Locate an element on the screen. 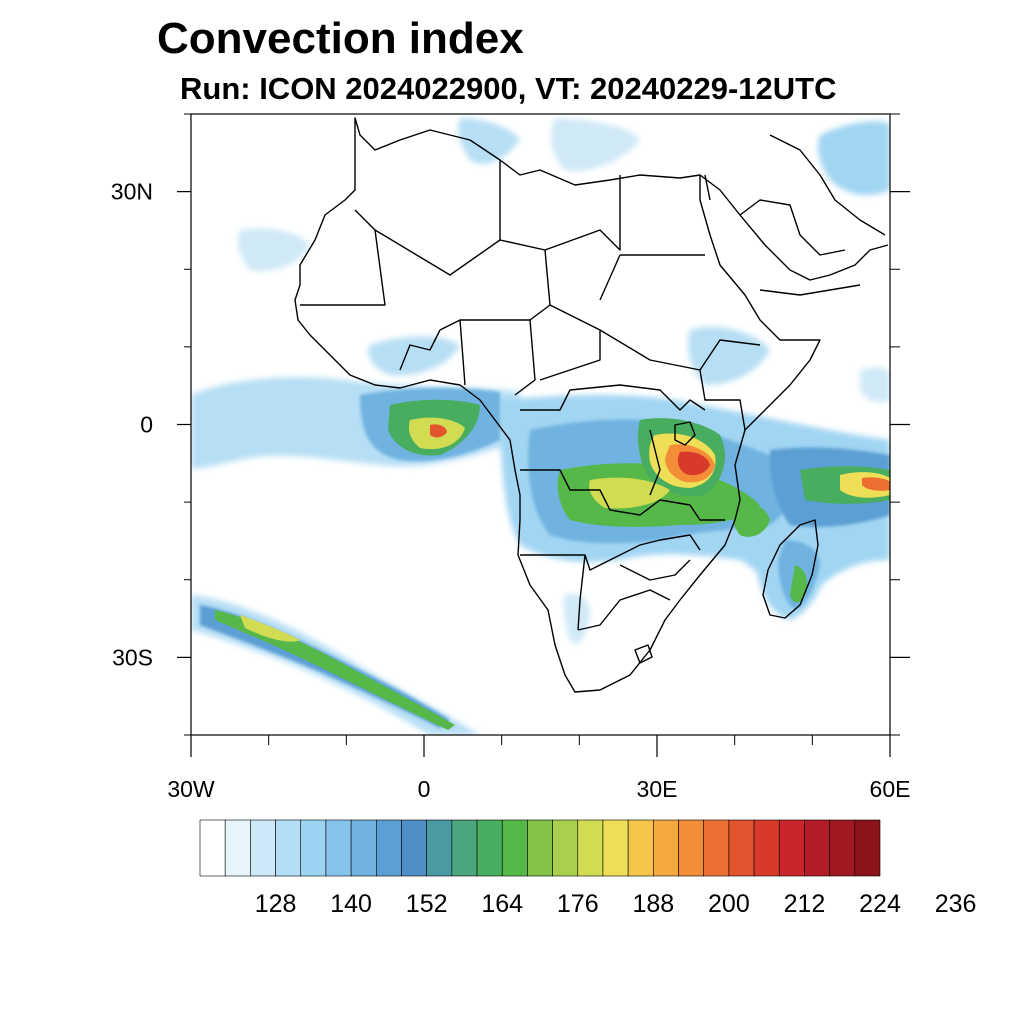 The width and height of the screenshot is (1024, 1024). lesotho is located at coordinates (643, 654).